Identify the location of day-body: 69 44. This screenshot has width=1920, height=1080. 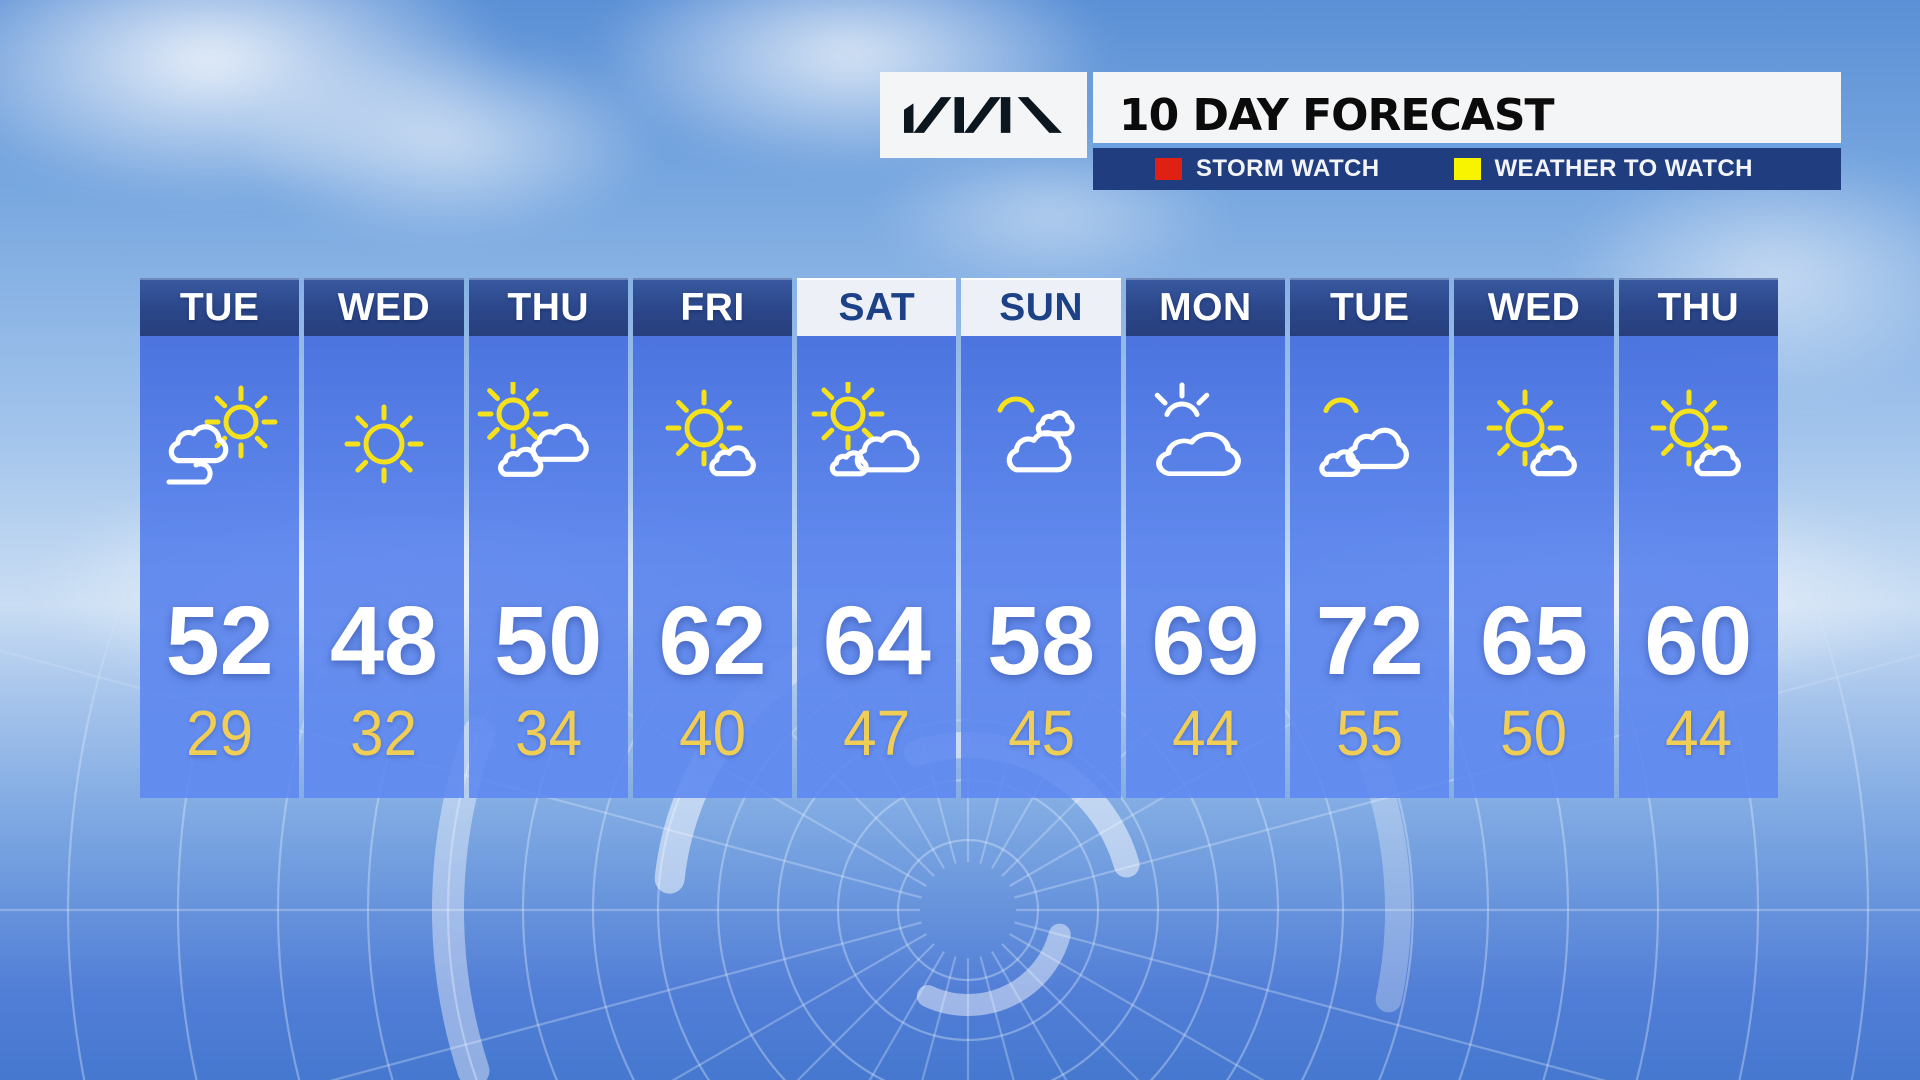
(1205, 567).